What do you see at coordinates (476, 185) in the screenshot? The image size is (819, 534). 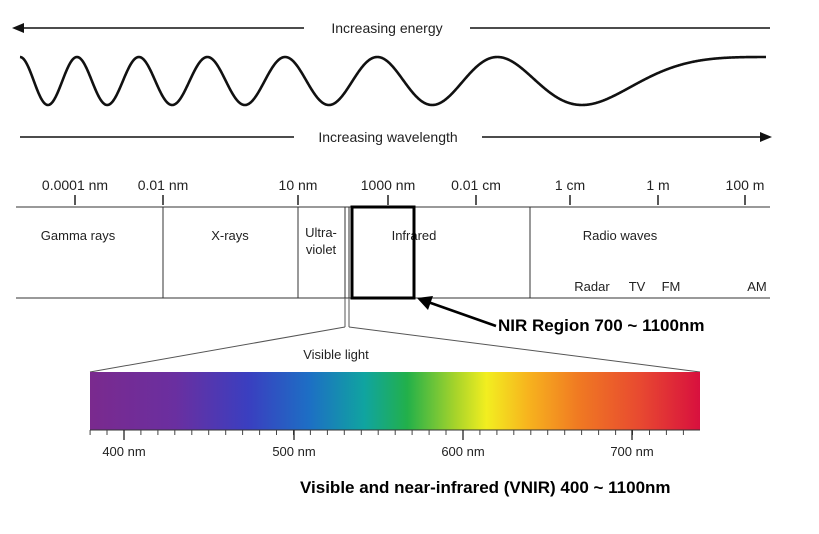 I see `scale-tick-label: 0.01 cm` at bounding box center [476, 185].